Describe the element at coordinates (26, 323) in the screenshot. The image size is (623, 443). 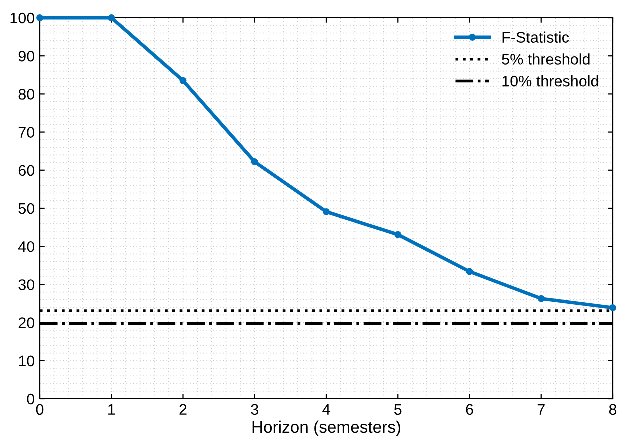
I see `y-tick-label: 20` at that location.